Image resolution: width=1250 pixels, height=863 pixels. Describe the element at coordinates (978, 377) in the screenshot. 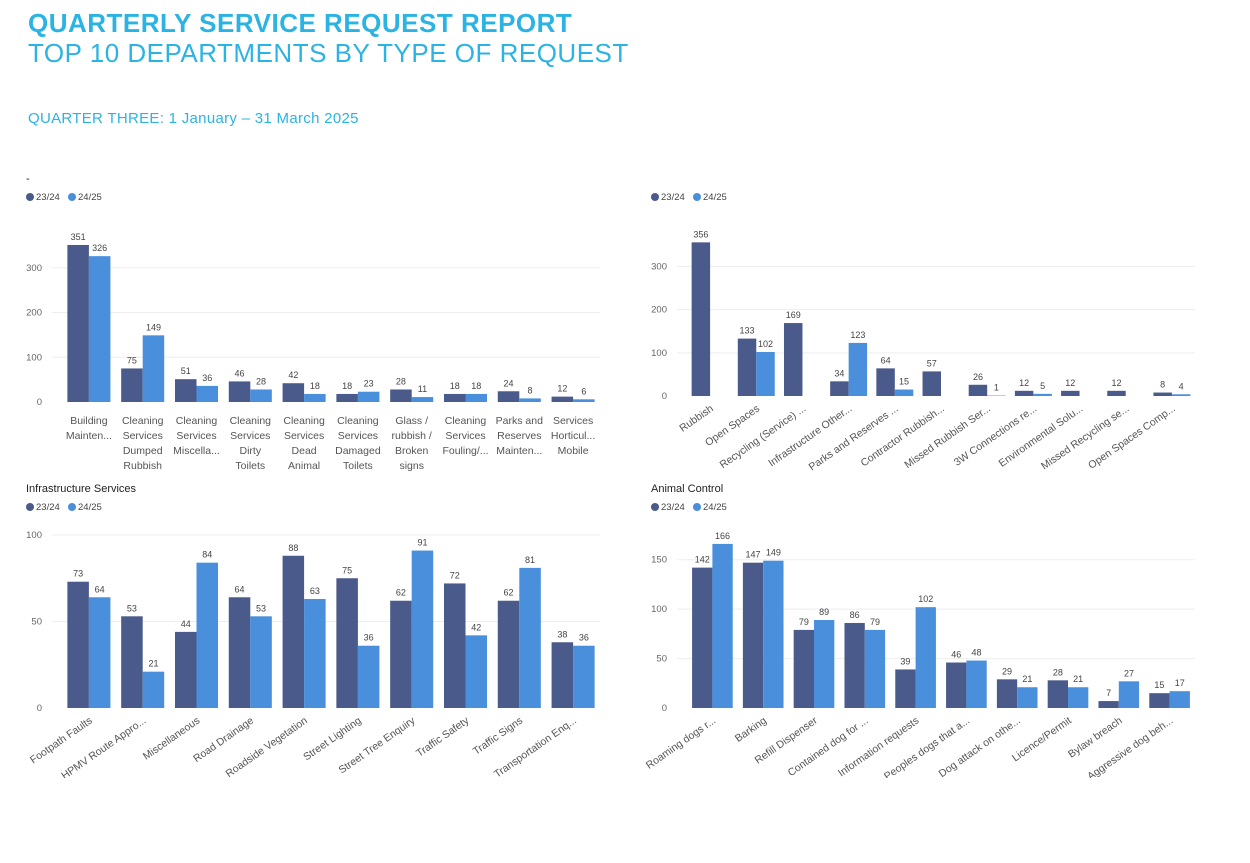

I see `data-label: 26` at that location.